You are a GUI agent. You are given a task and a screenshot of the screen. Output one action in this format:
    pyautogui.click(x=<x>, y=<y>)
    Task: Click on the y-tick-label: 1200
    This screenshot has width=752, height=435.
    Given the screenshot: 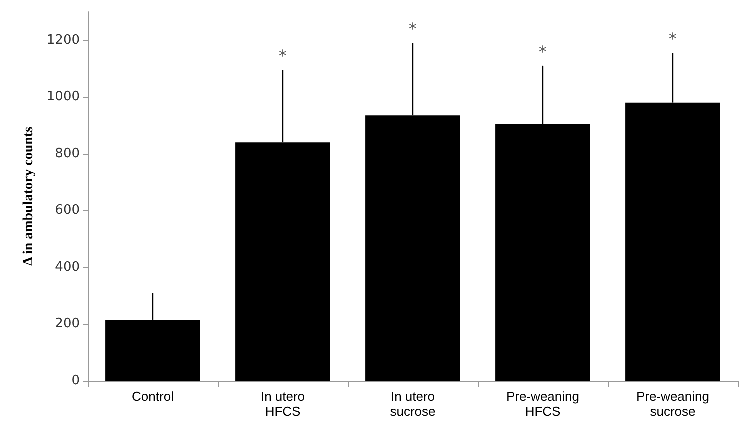 What is the action you would take?
    pyautogui.click(x=63, y=40)
    